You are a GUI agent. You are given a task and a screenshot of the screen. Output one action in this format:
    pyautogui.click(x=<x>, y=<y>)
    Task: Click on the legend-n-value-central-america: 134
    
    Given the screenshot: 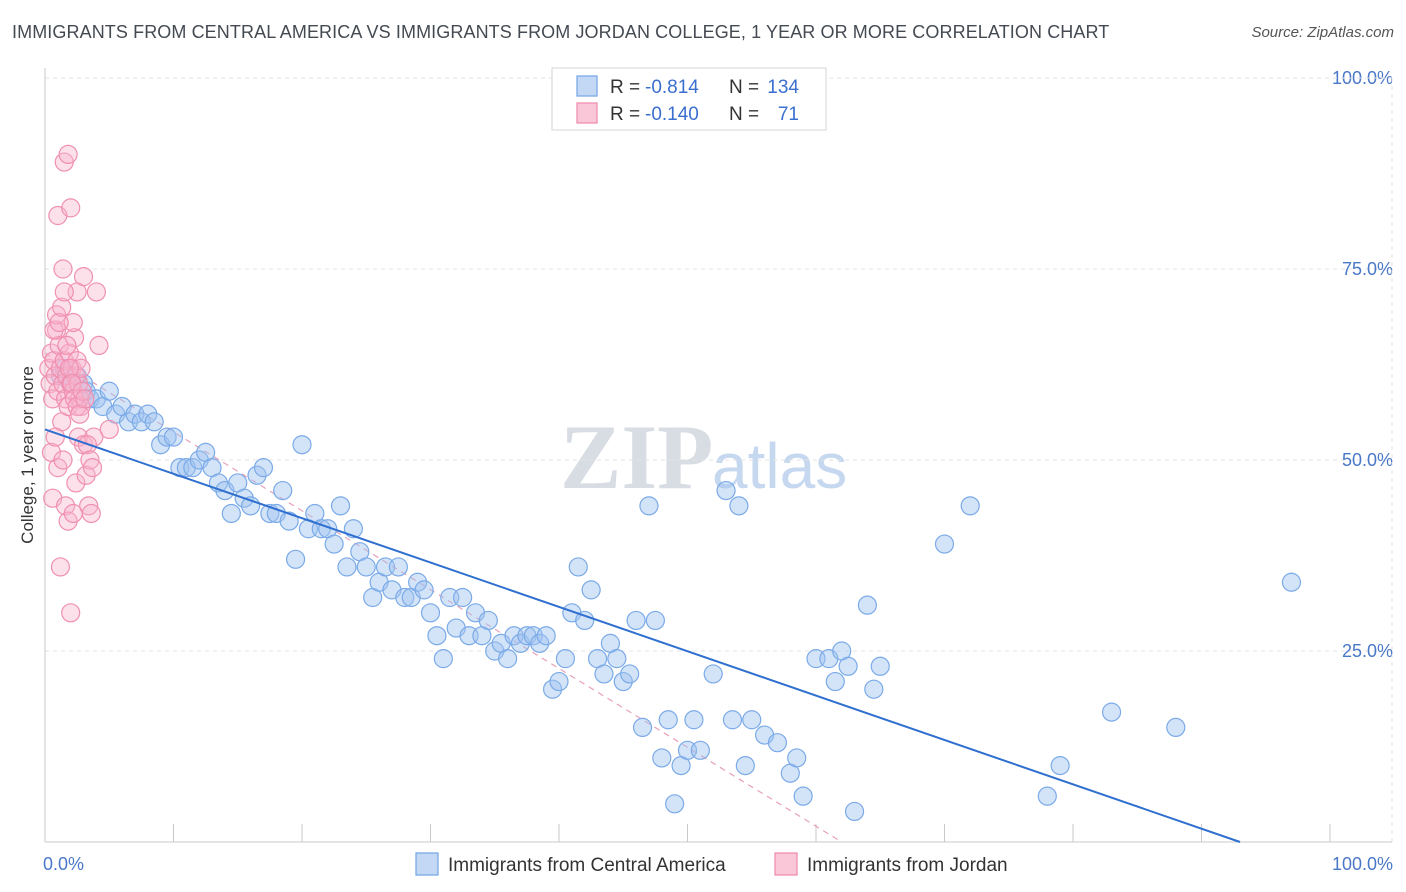 What is the action you would take?
    pyautogui.click(x=783, y=87)
    